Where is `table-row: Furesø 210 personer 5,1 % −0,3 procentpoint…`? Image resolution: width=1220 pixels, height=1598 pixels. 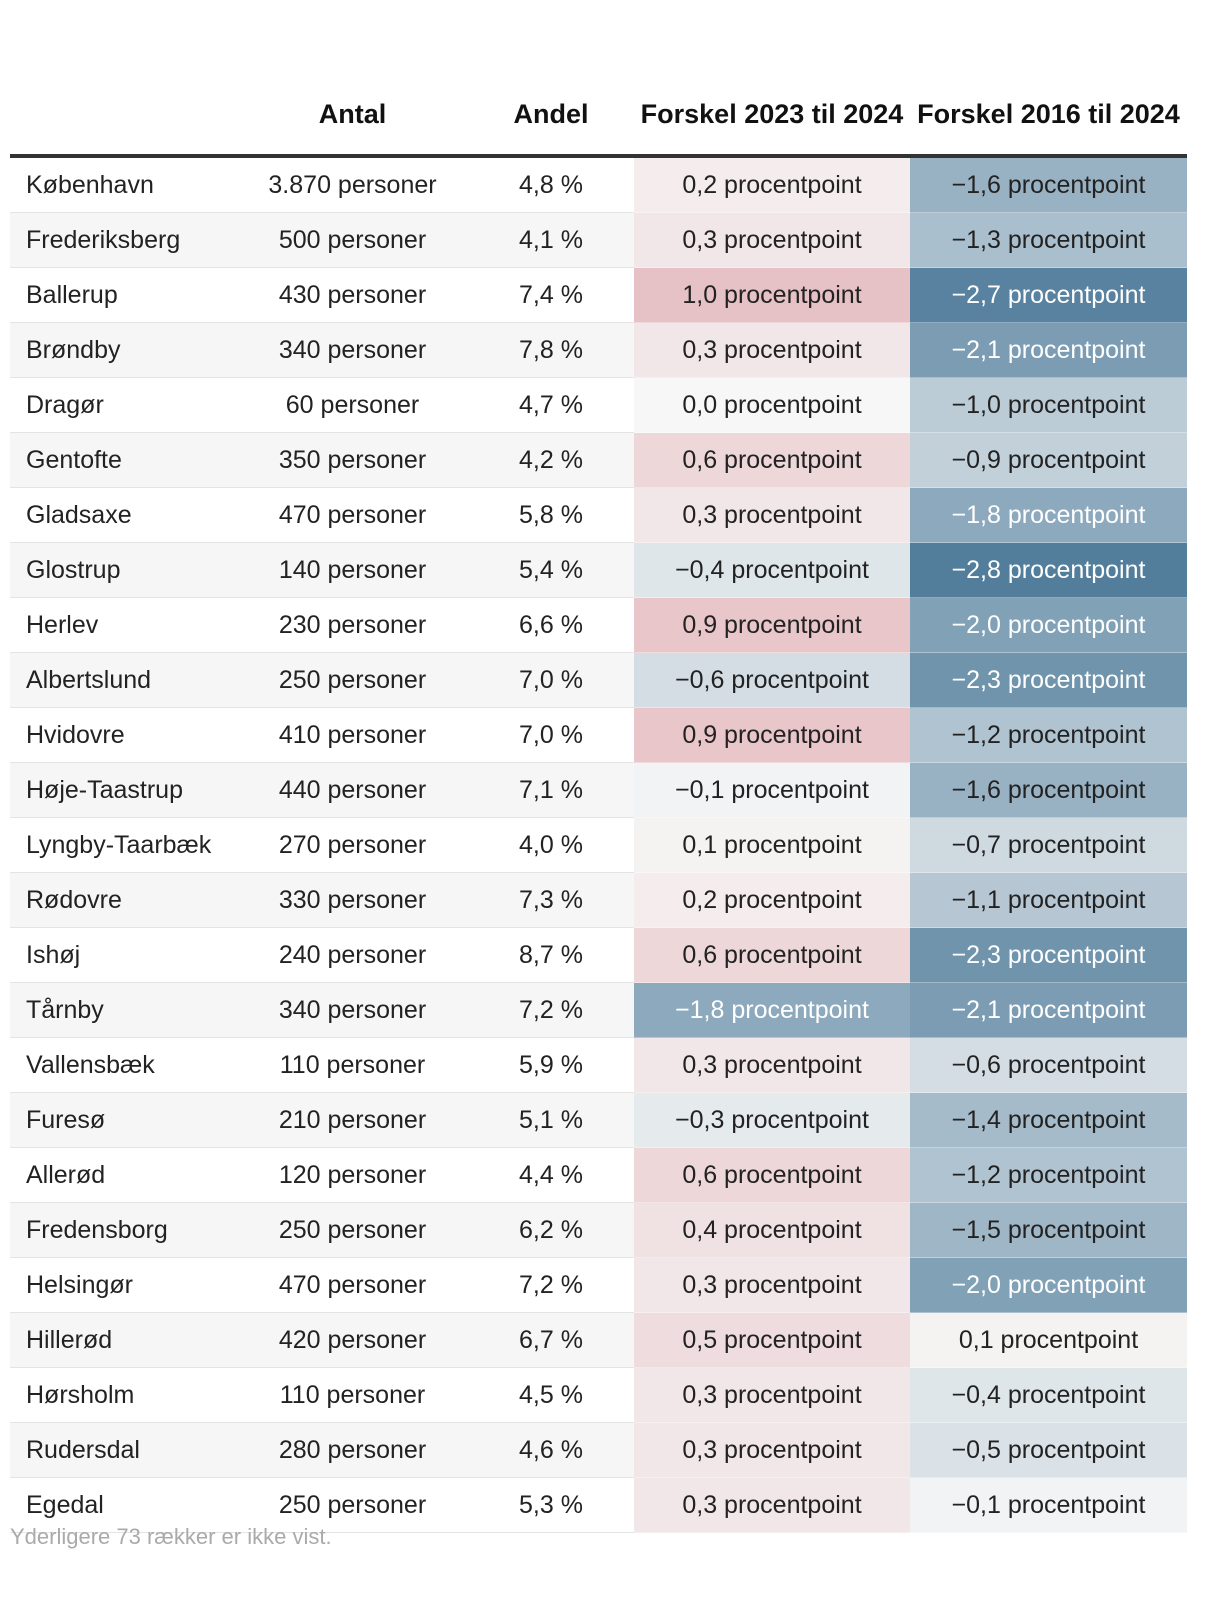 table-row: Furesø 210 personer 5,1 % −0,3 procentpoint… is located at coordinates (598, 1120).